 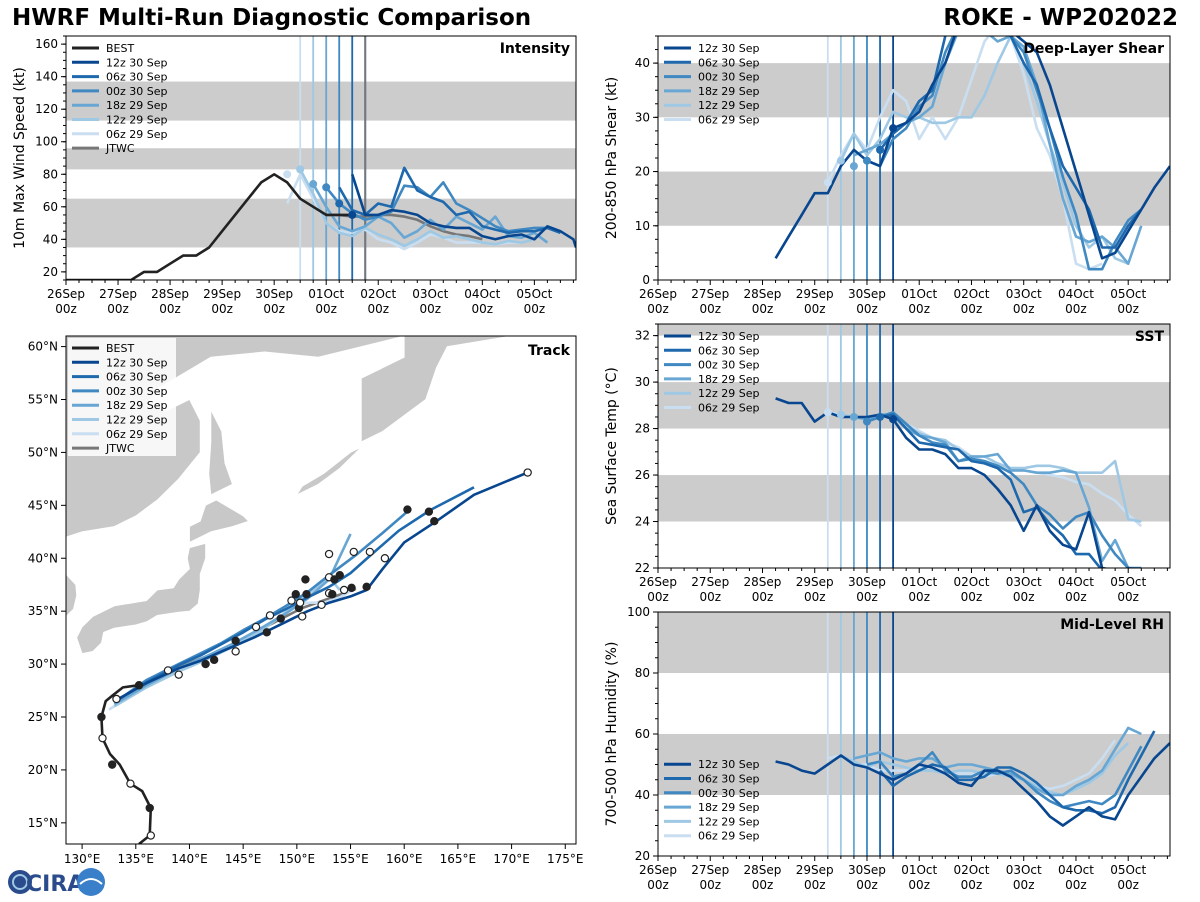 What do you see at coordinates (458, 859) in the screenshot?
I see `track-lon-tick-label: 165°E` at bounding box center [458, 859].